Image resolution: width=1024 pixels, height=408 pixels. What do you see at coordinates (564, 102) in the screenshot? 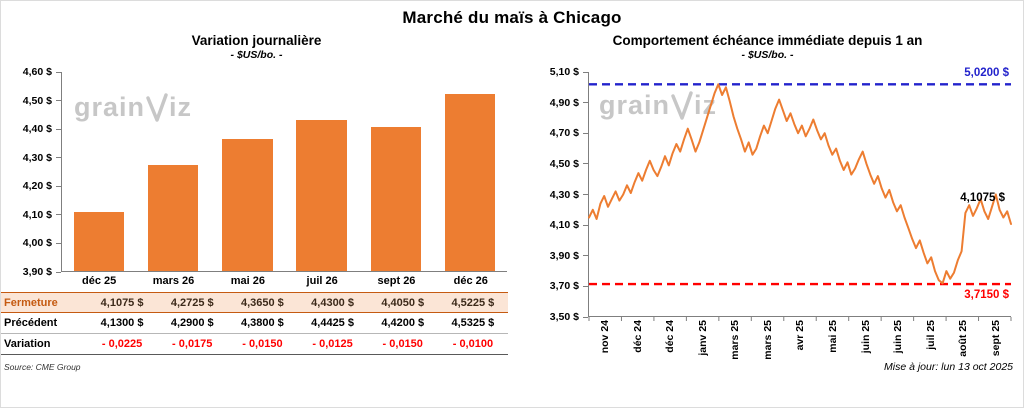
I see `y-axis-label: 4,90 $` at bounding box center [564, 102].